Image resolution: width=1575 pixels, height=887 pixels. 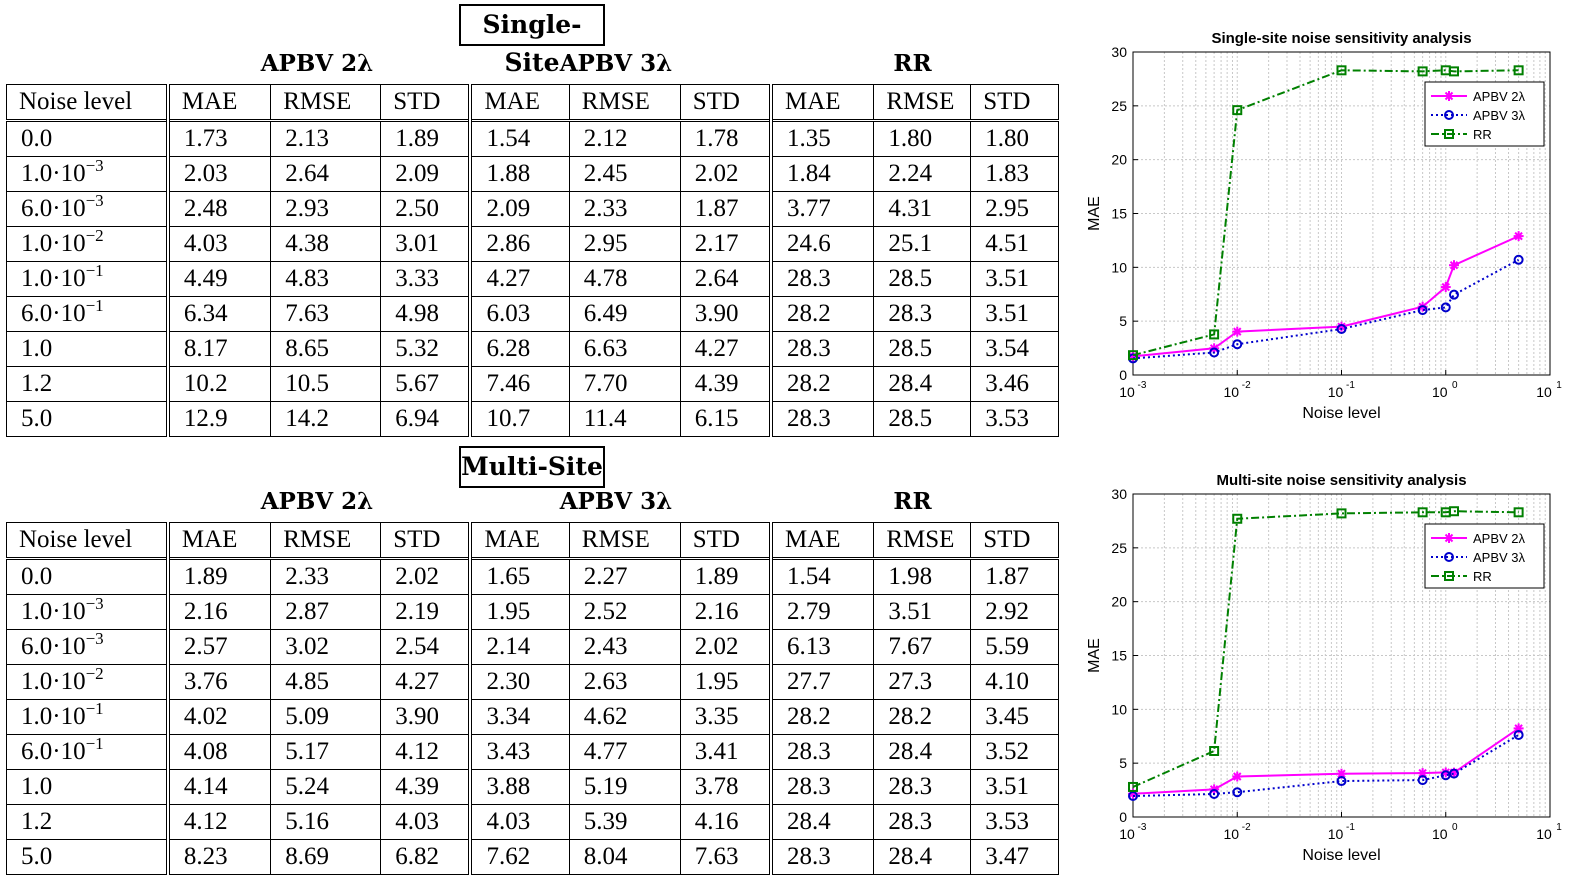 What do you see at coordinates (326, 209) in the screenshot?
I see `value-cell: 2.93` at bounding box center [326, 209].